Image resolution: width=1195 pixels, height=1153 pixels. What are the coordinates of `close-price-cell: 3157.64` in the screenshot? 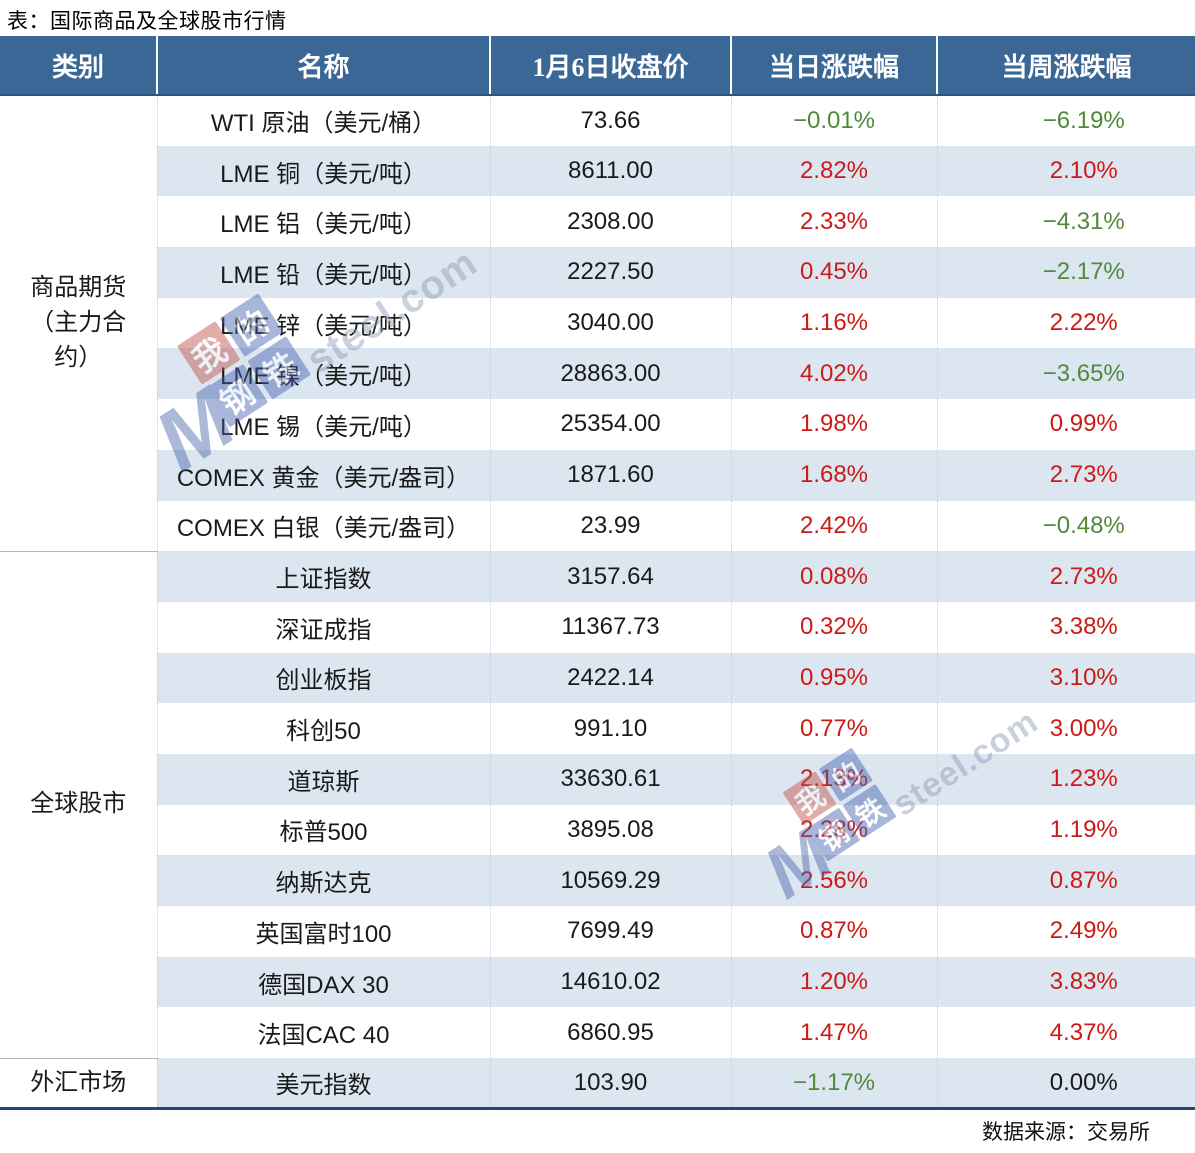 It's located at (610, 576).